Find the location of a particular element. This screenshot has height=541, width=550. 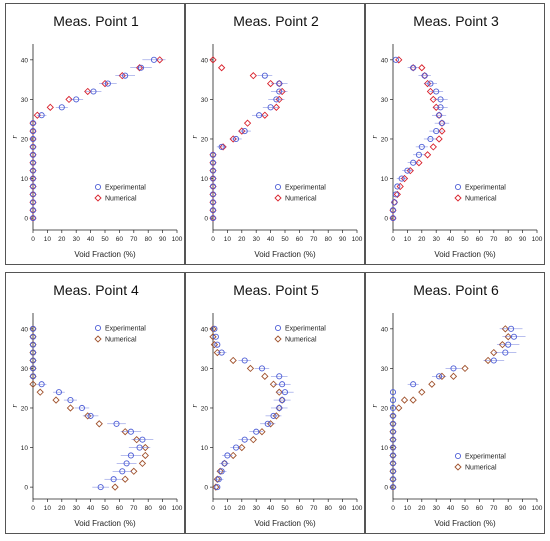

y-tick-label: 20 is located at coordinates (205, 408).